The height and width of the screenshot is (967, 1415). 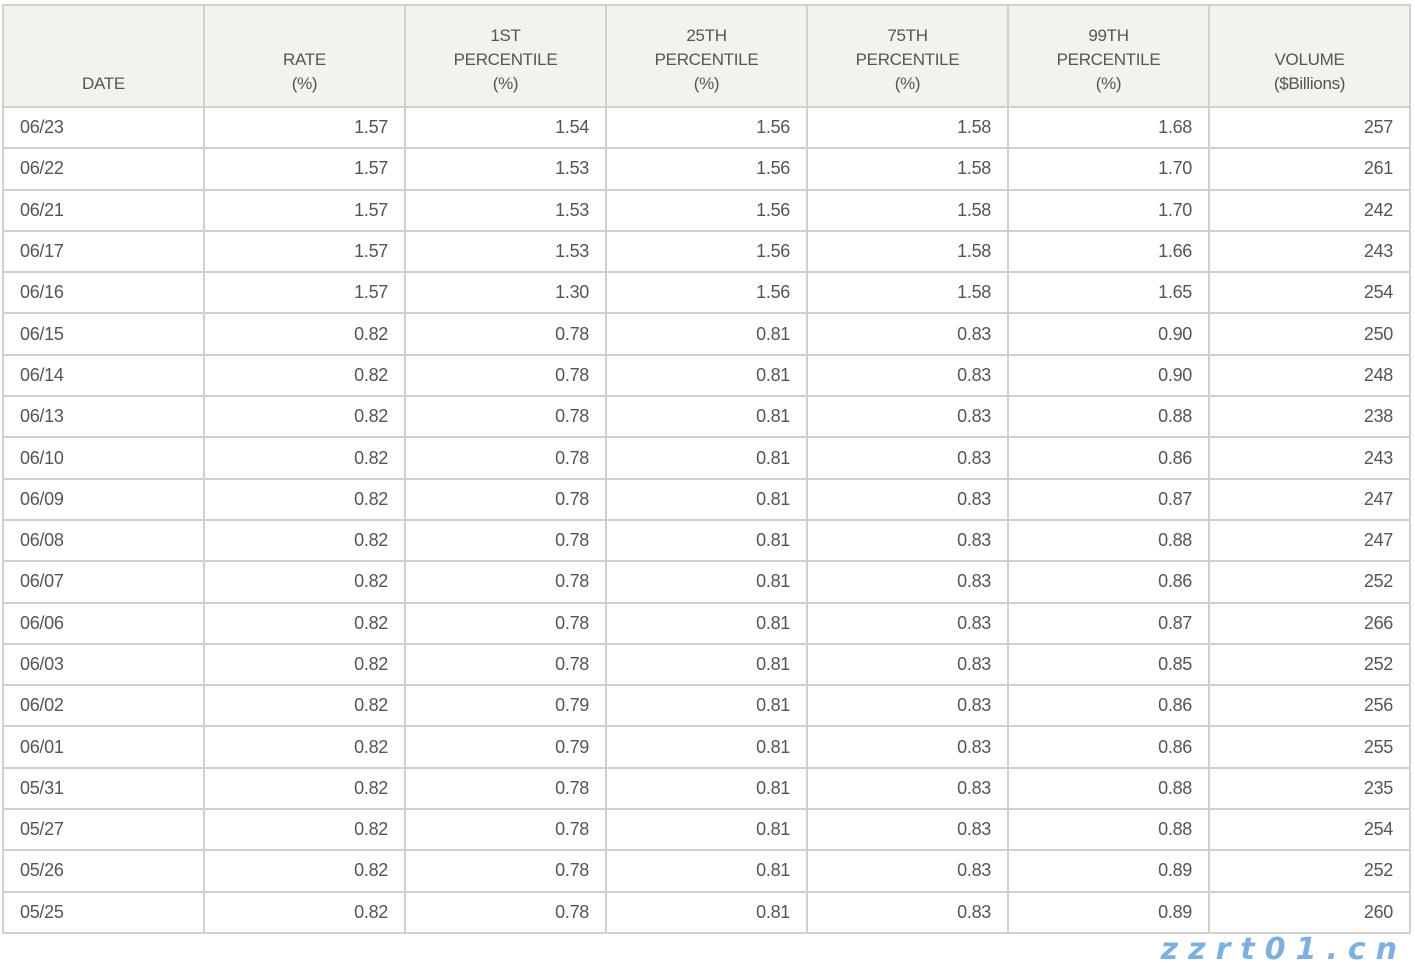 What do you see at coordinates (103, 623) in the screenshot?
I see `cell-date: 06/06` at bounding box center [103, 623].